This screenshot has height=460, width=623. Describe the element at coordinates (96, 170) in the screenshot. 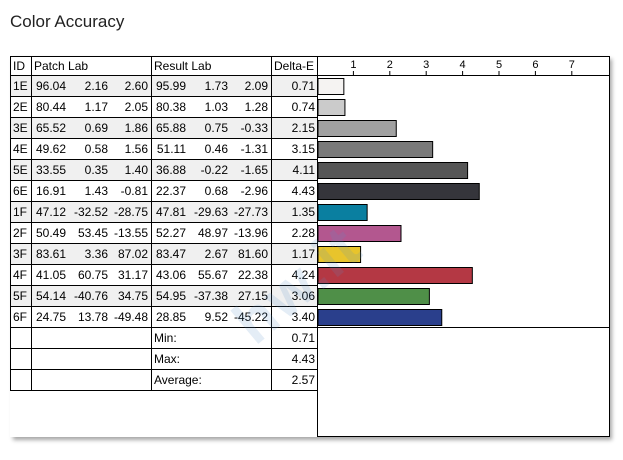

I see `lab-a: 0.35` at that location.